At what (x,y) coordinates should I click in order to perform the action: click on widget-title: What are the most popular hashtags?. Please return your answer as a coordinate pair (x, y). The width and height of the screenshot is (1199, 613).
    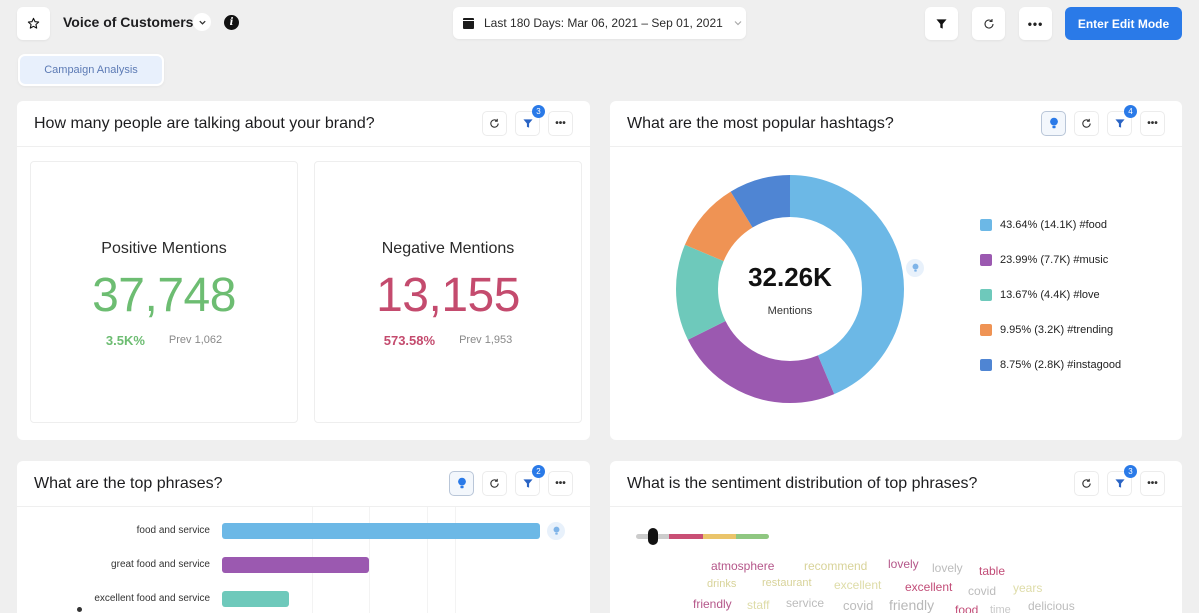
    Looking at the image, I should click on (760, 123).